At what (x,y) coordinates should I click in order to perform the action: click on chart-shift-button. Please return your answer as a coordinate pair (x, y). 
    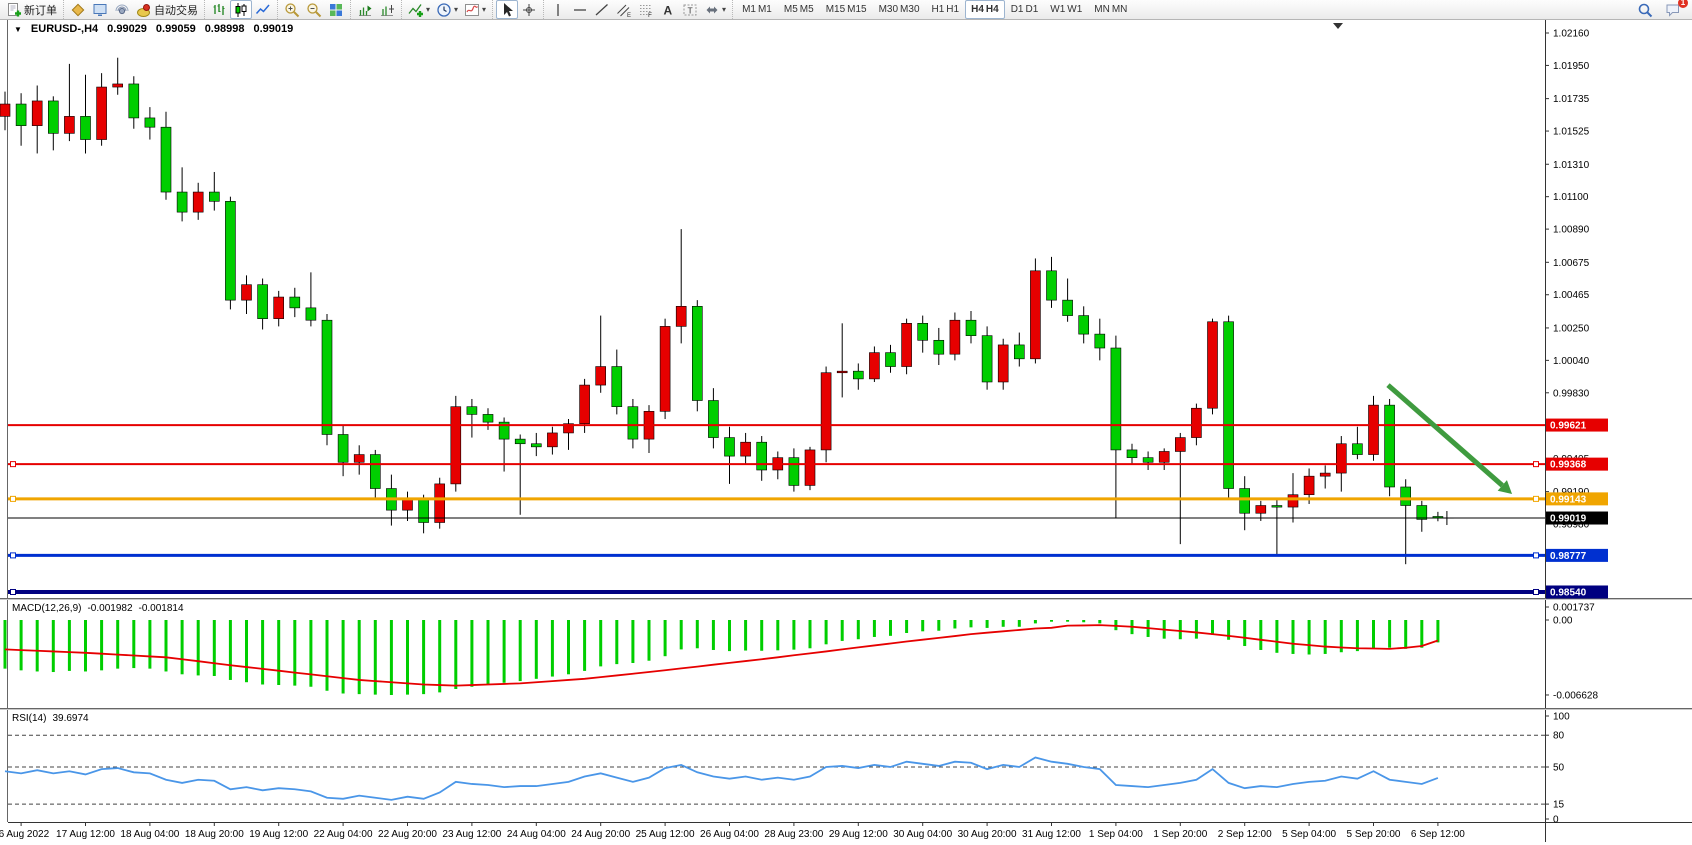
    Looking at the image, I should click on (387, 9).